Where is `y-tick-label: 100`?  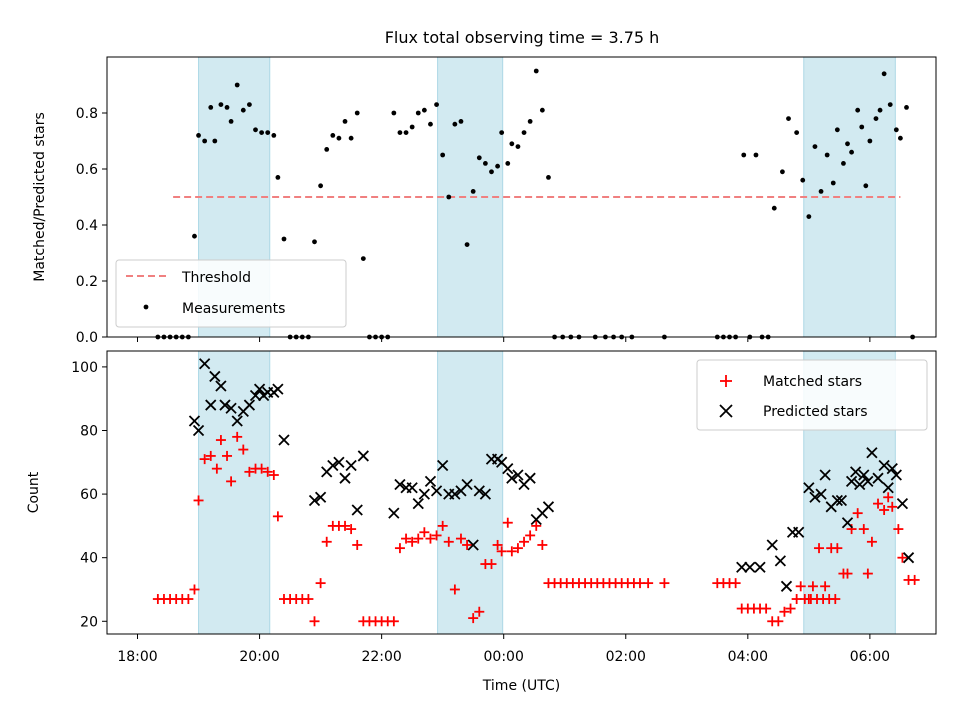 y-tick-label: 100 is located at coordinates (84, 368).